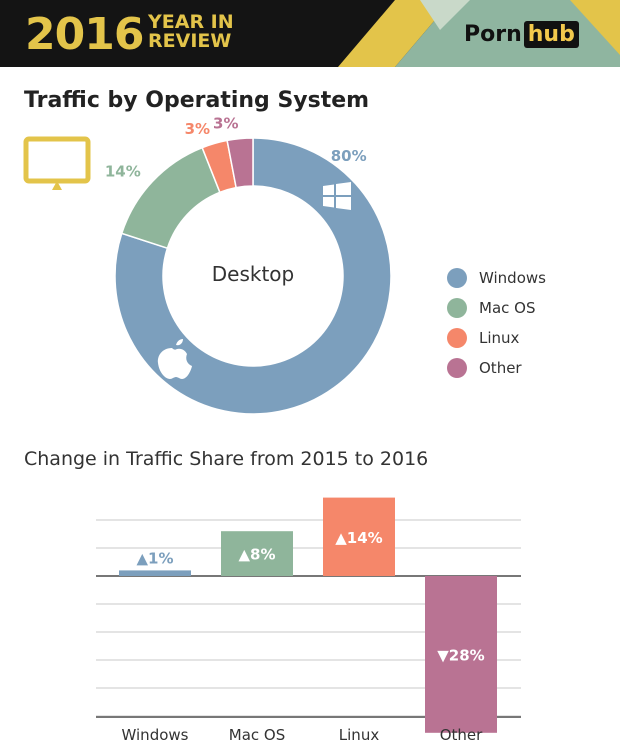  Describe the element at coordinates (337, 196) in the screenshot. I see `windows-logo-icon` at that location.